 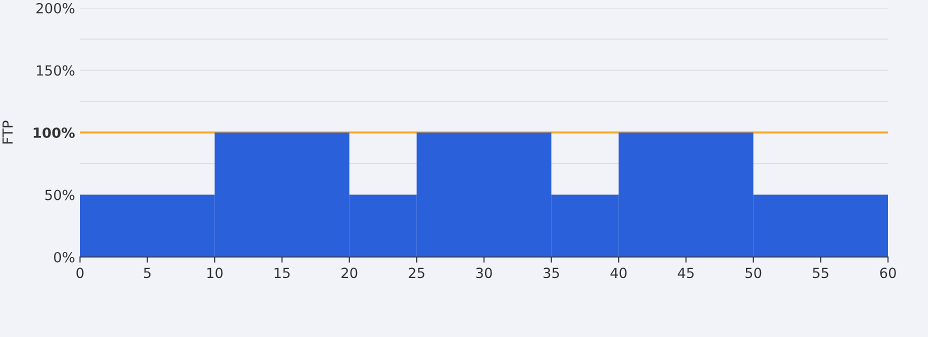 What do you see at coordinates (416, 273) in the screenshot?
I see `x-tick-label: 25` at bounding box center [416, 273].